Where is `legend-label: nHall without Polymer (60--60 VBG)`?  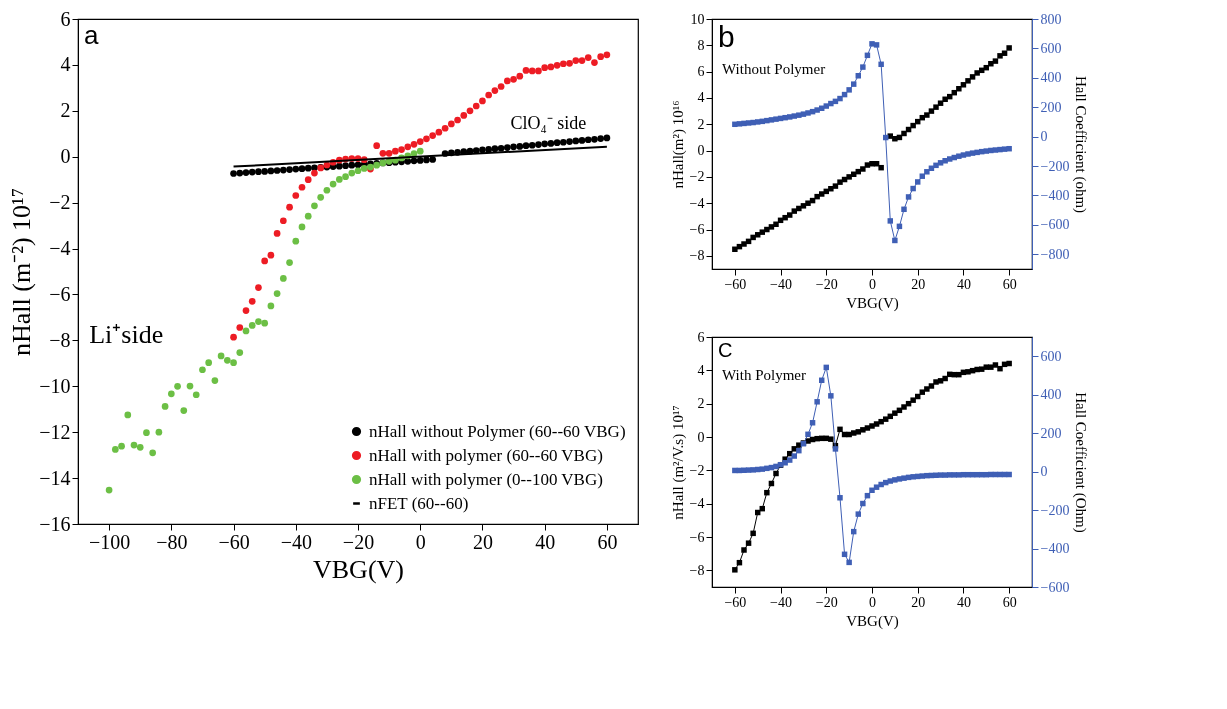
legend-label: nHall without Polymer (60--60 VBG) is located at coordinates (497, 431).